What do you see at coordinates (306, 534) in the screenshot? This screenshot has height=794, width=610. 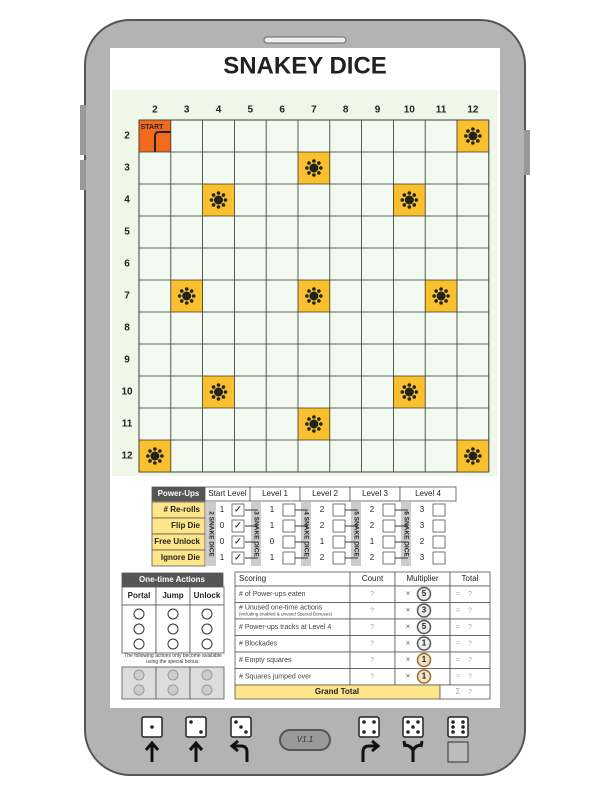 I see `level-band` at bounding box center [306, 534].